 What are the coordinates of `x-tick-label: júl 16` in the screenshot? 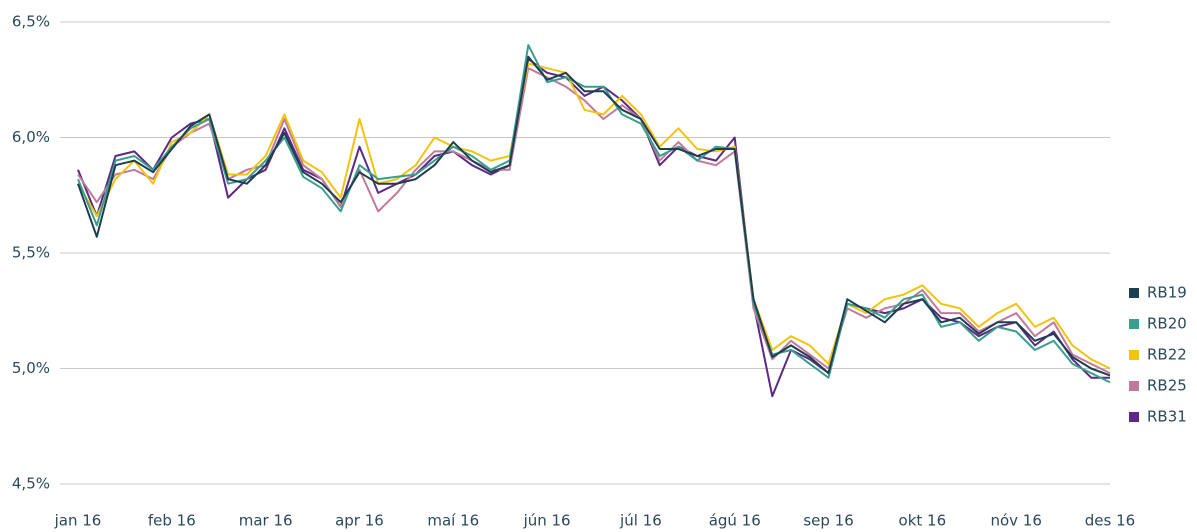 It's located at (640, 521).